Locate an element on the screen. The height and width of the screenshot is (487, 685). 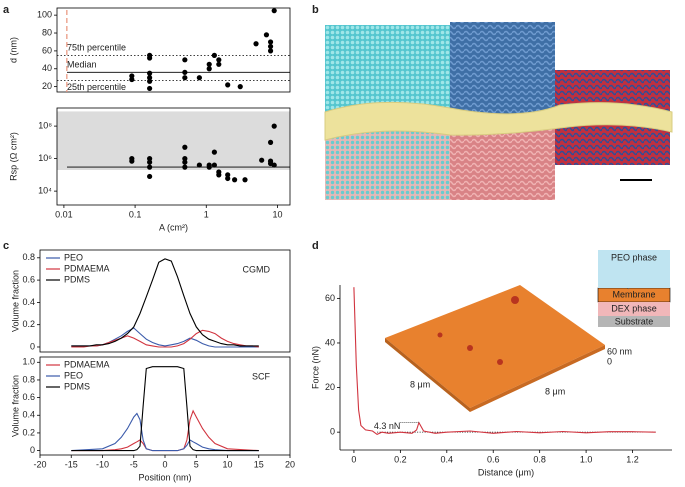
substrate-box is located at coordinates (634, 321).